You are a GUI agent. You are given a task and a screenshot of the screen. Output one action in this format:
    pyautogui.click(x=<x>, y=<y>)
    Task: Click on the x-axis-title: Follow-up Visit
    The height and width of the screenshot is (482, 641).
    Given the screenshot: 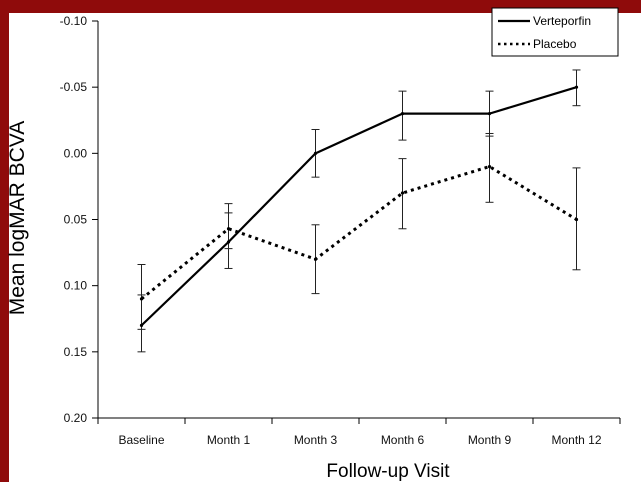 What is the action you would take?
    pyautogui.click(x=388, y=471)
    